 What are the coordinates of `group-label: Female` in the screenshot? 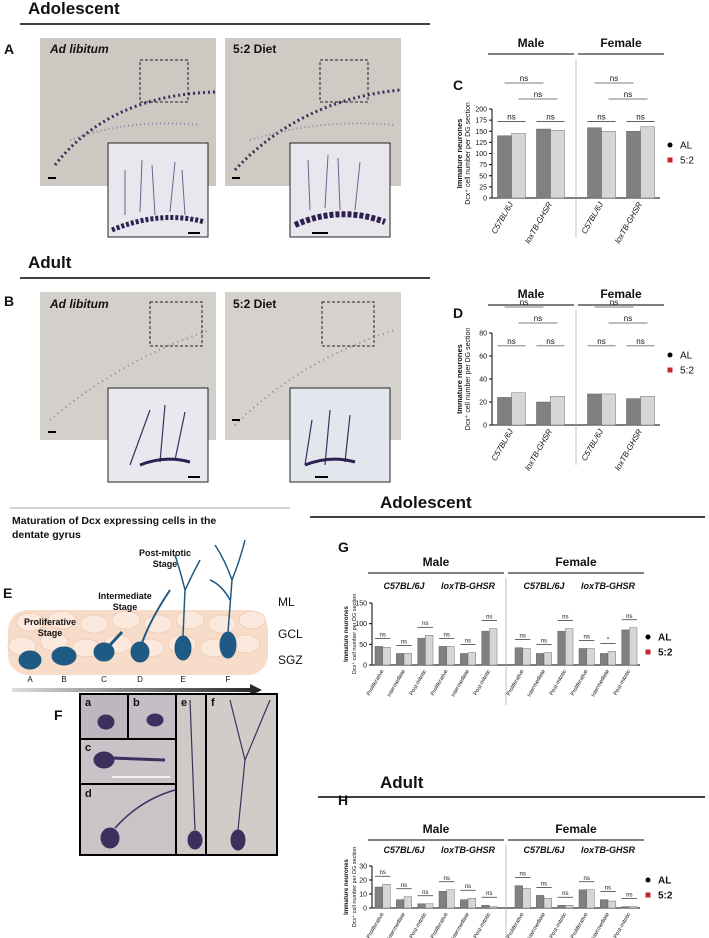 It's located at (576, 829).